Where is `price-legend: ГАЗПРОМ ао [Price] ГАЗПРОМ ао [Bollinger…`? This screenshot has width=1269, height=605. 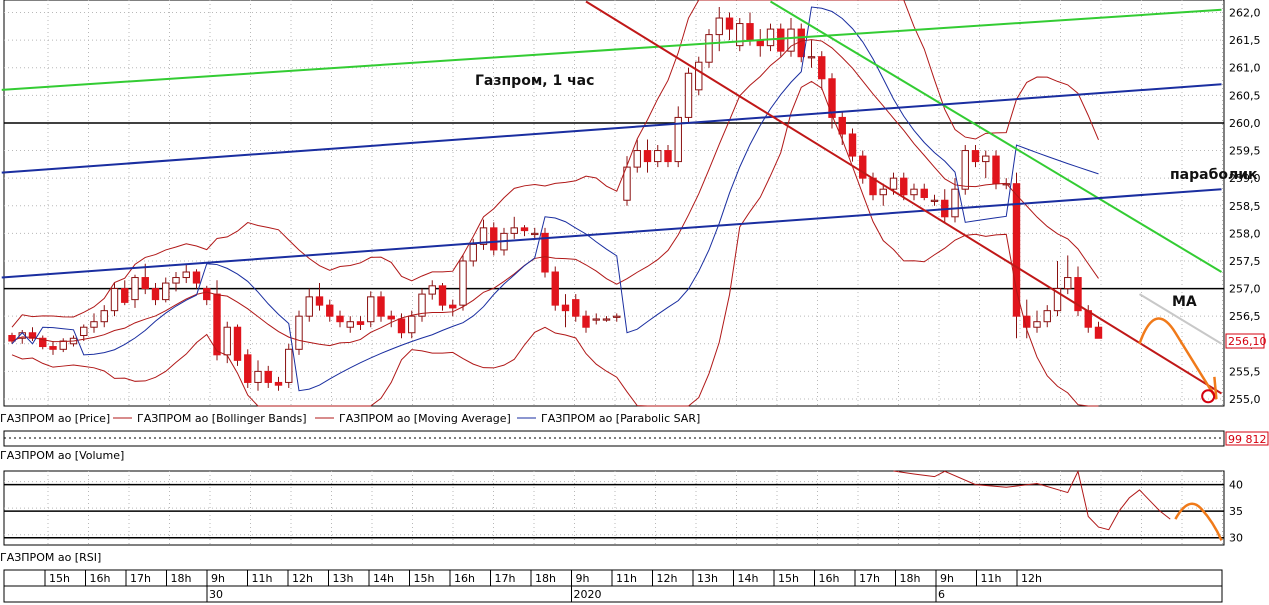
price-legend: ГАЗПРОМ ао [Price] ГАЗПРОМ ао [Bollinger… is located at coordinates (350, 418).